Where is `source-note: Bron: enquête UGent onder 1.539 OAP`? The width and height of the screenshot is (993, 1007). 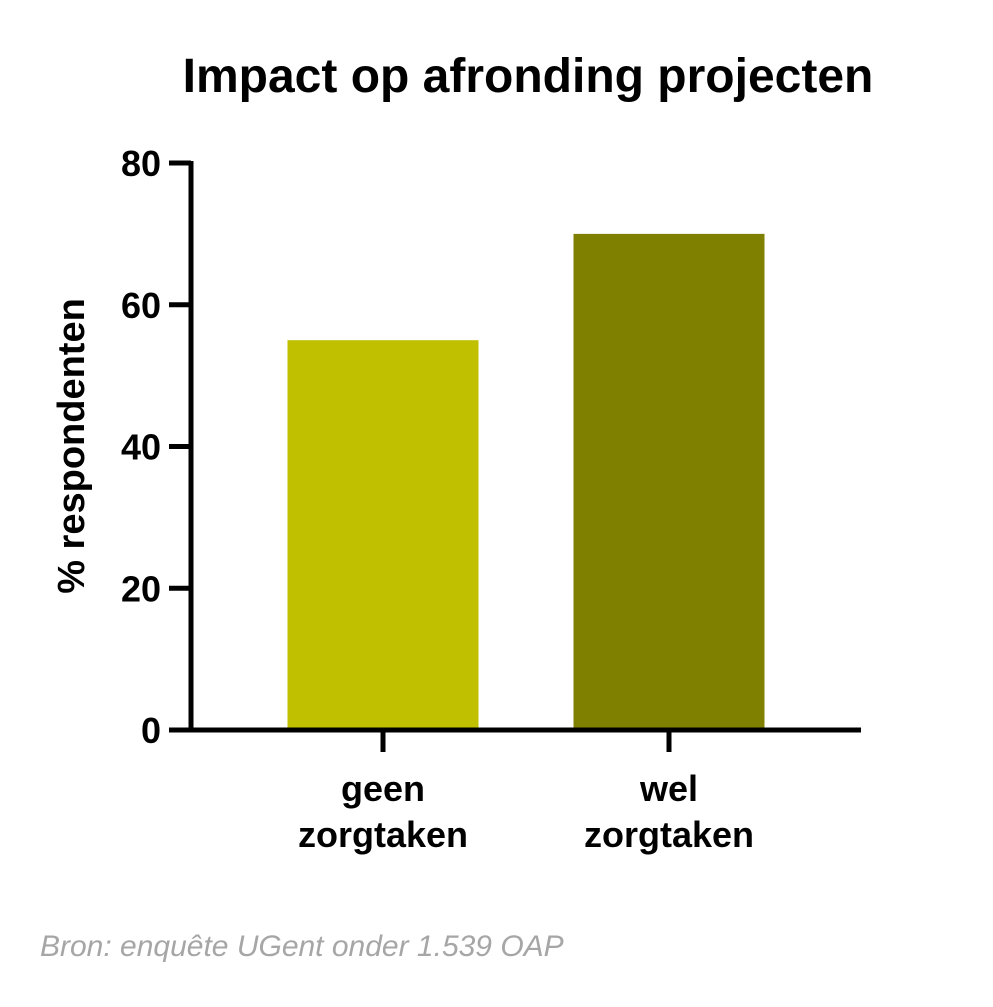 source-note: Bron: enquête UGent onder 1.539 OAP is located at coordinates (302, 946).